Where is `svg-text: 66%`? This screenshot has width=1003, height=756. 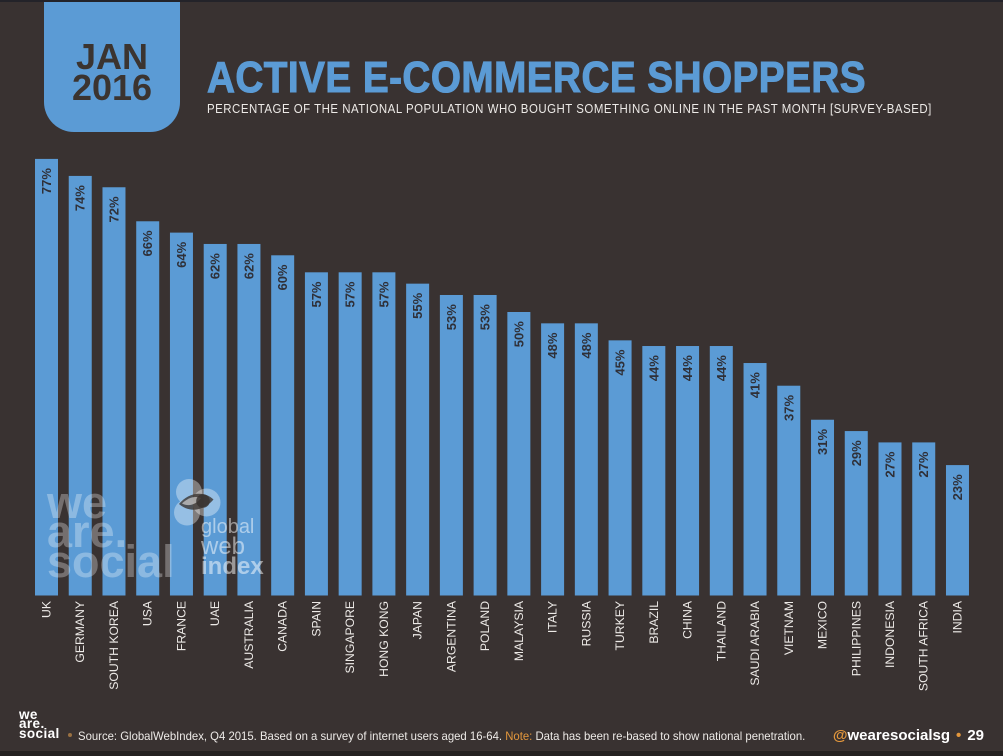
svg-text: 66% is located at coordinates (147, 243).